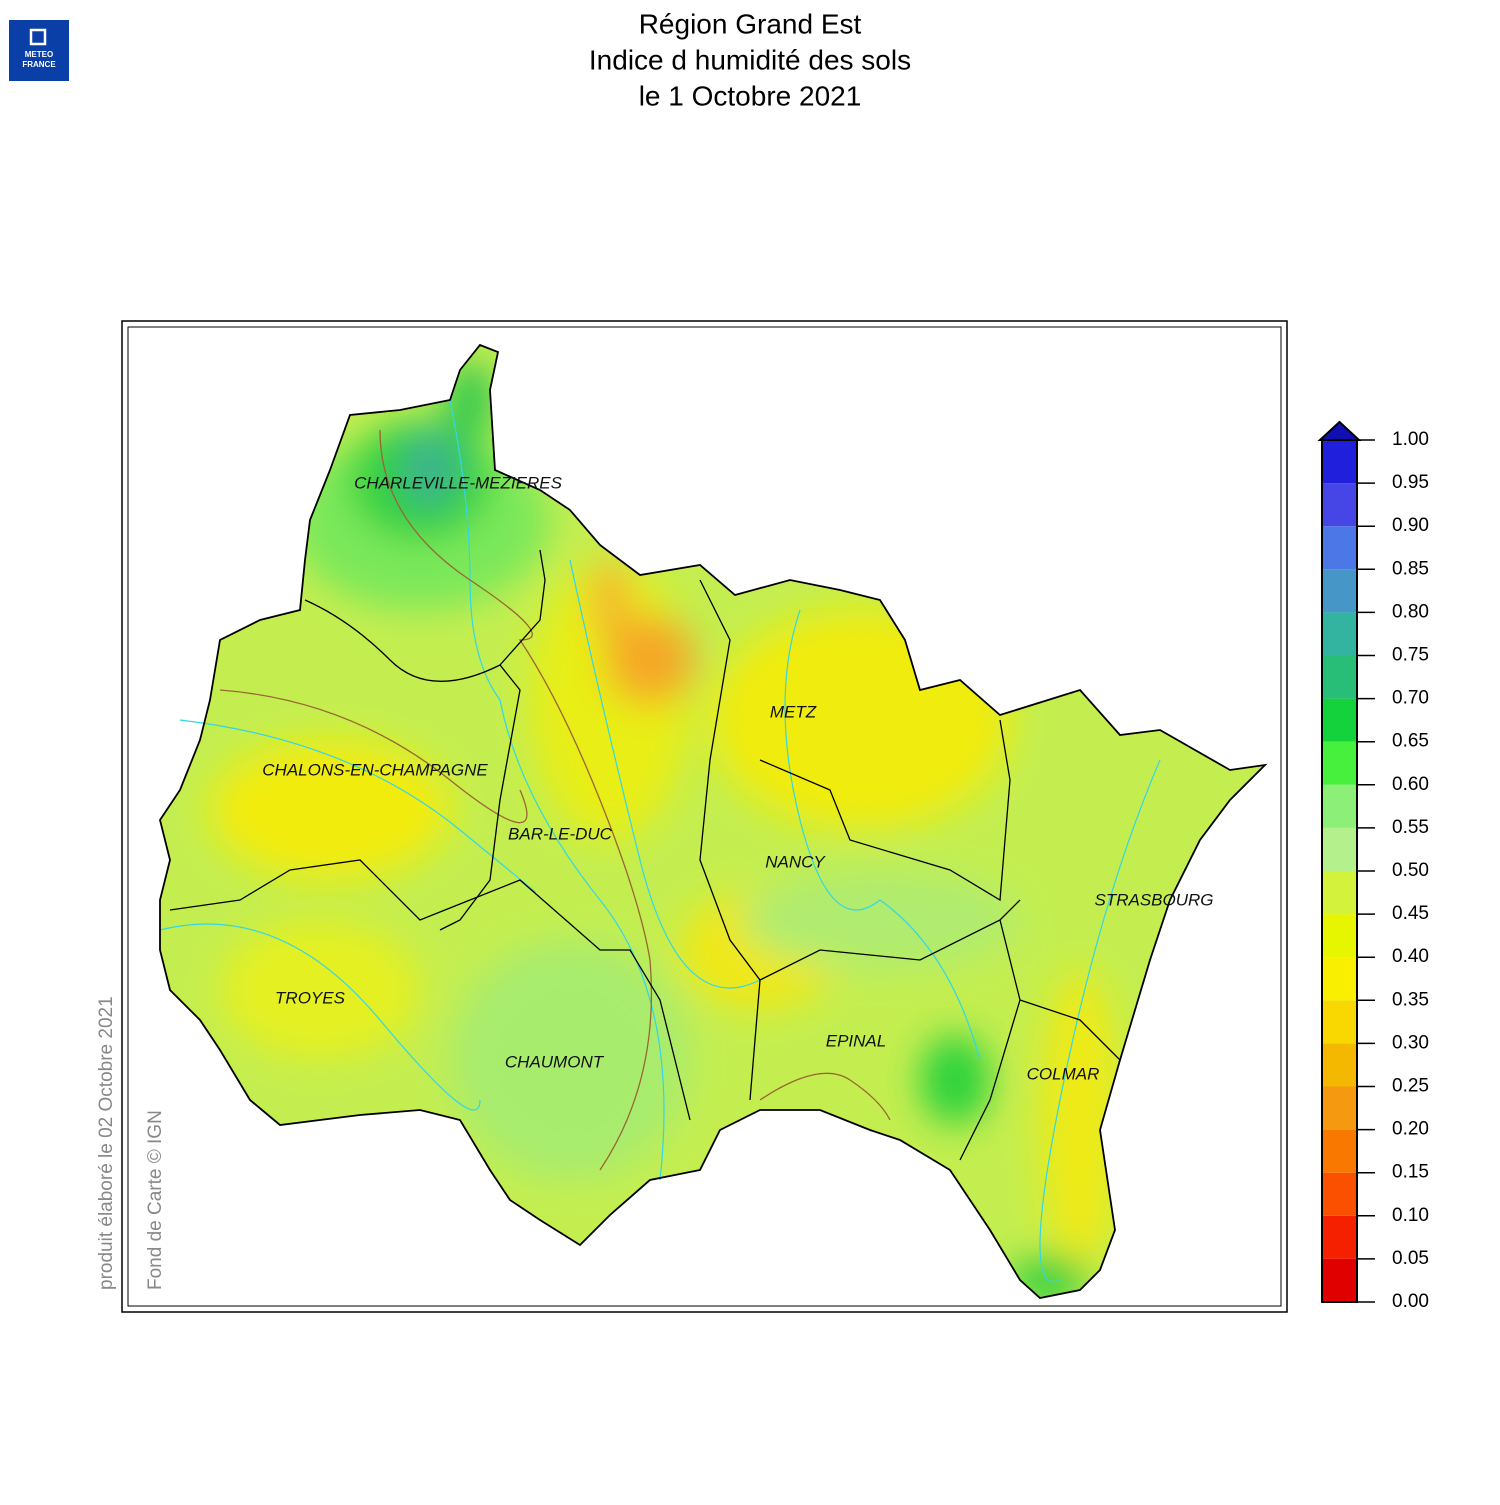 The image size is (1500, 1505). I want to click on colorbar-tick-label: 0.90, so click(1410, 525).